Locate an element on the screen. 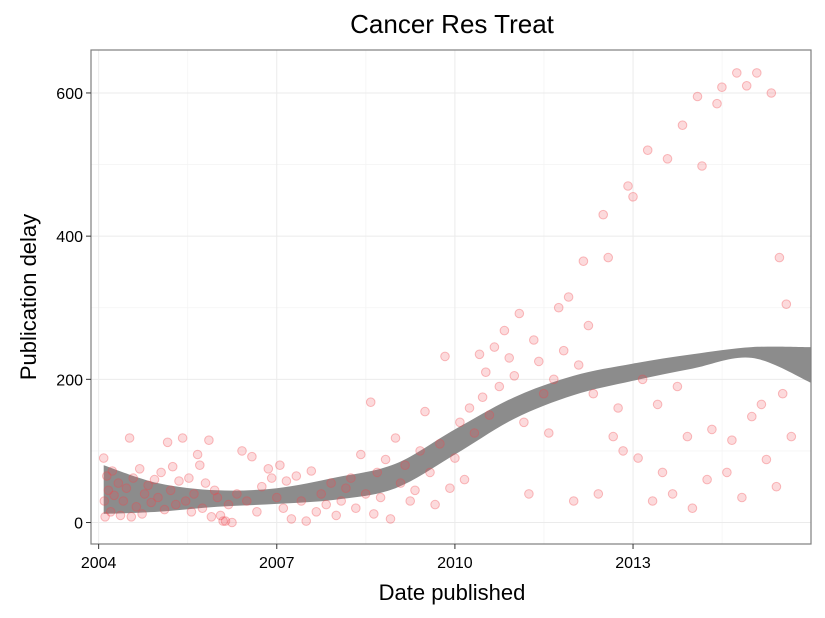 The image size is (825, 618). x-axis-title: Date published is located at coordinates (452, 592).